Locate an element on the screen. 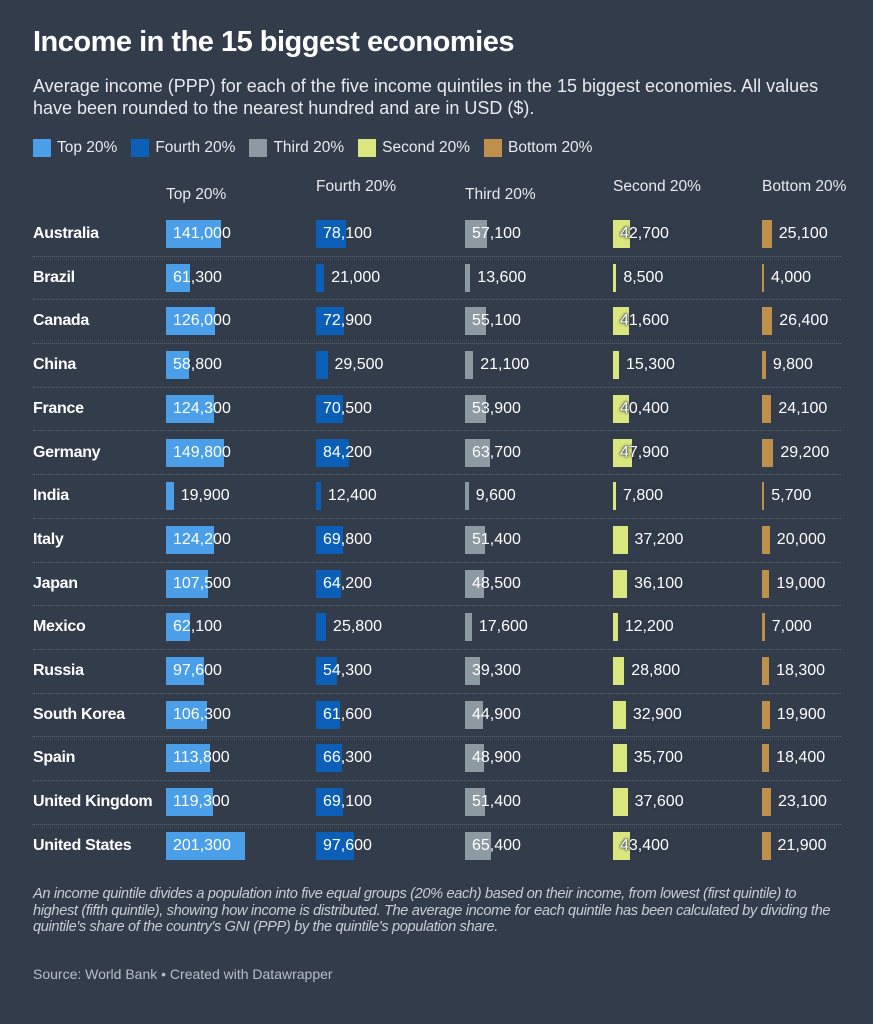 The width and height of the screenshot is (873, 1024). value-label: 13,600 is located at coordinates (502, 277).